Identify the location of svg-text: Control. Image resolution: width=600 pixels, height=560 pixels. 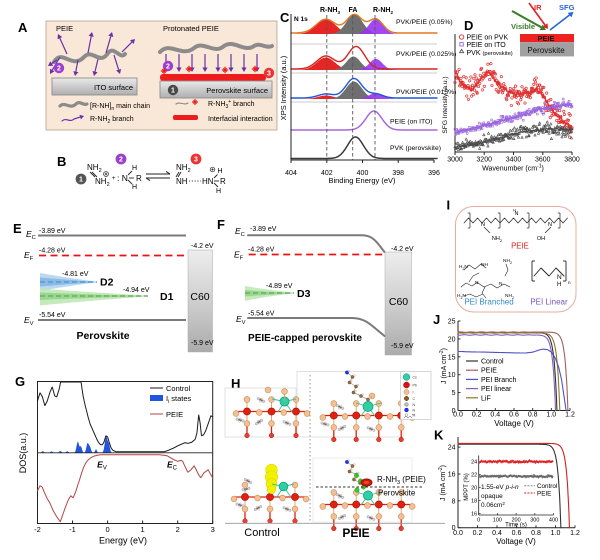
(547, 486).